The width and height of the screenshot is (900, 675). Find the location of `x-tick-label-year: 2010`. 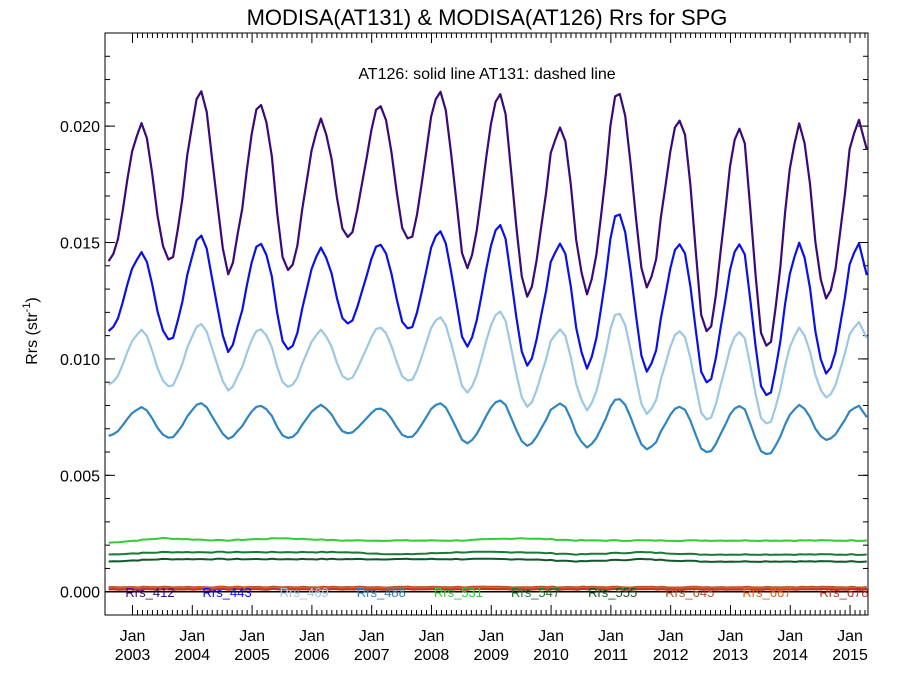

x-tick-label-year: 2010 is located at coordinates (551, 655).